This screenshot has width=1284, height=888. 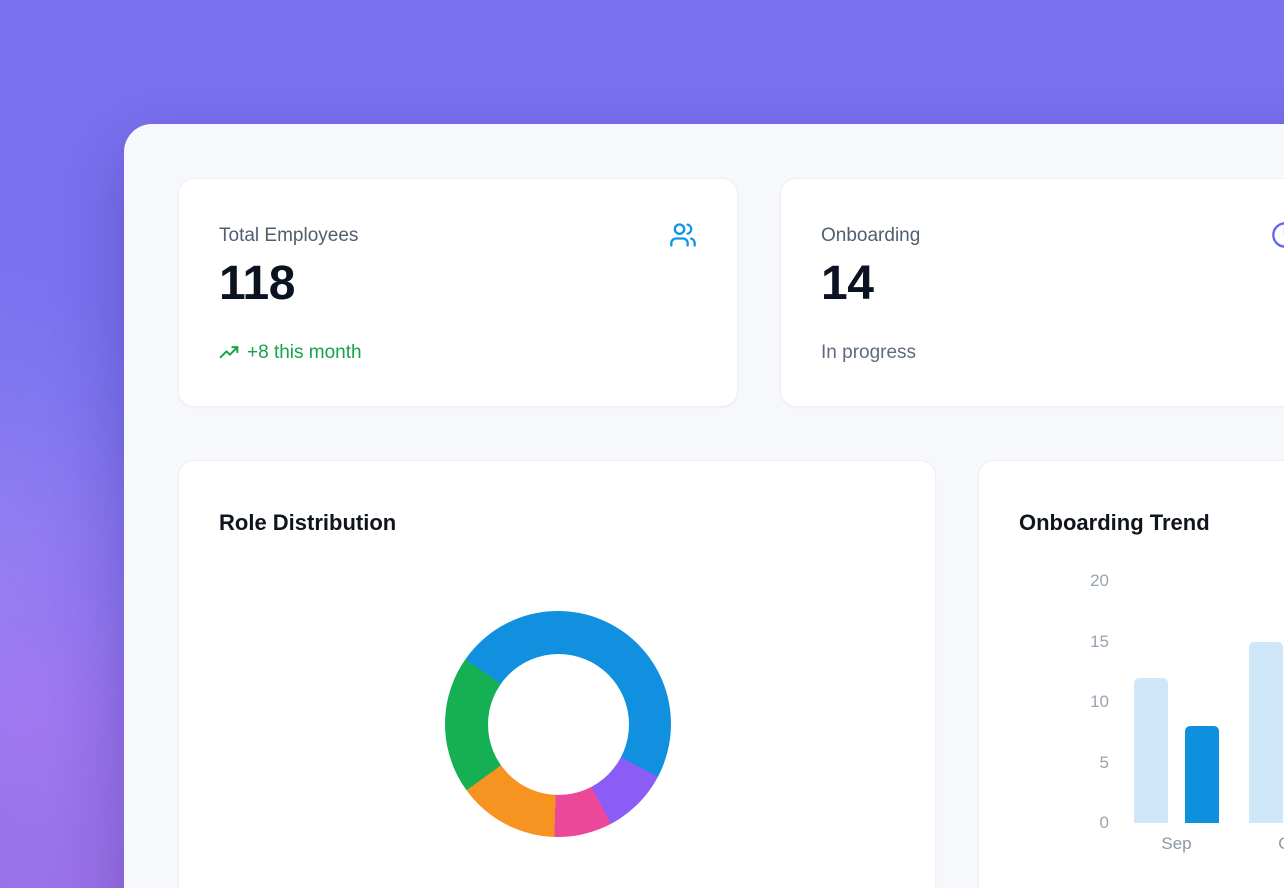 What do you see at coordinates (289, 235) in the screenshot?
I see `stat-label: Total Employees` at bounding box center [289, 235].